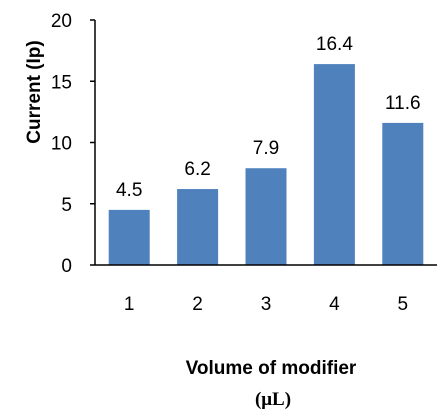  I want to click on x-axis-ticks: 1 2 3 4 5, so click(266, 304).